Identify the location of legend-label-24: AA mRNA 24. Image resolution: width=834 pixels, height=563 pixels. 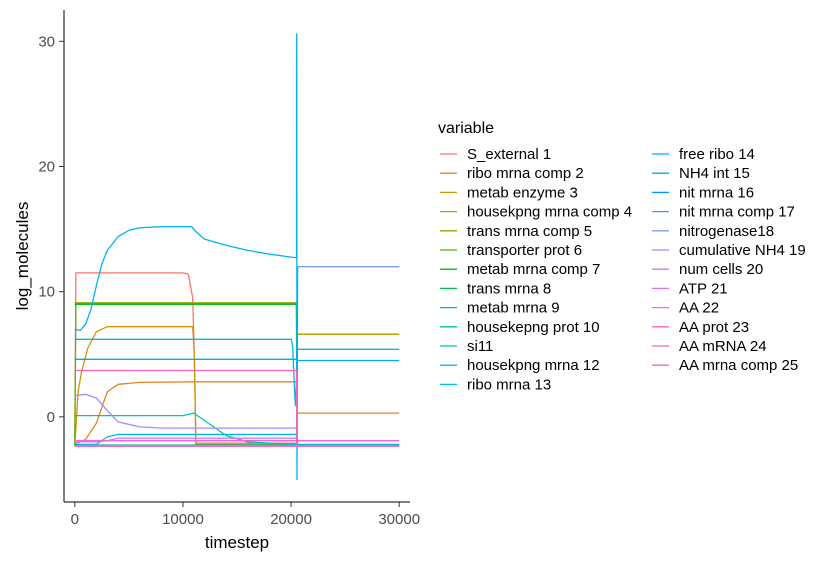
(723, 346).